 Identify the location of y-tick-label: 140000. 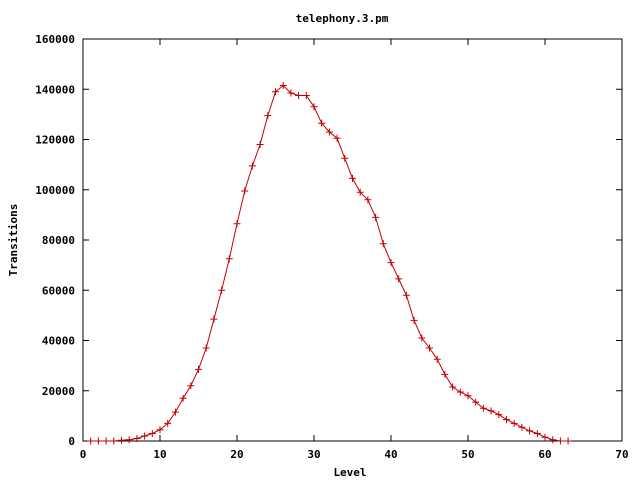
(55, 89).